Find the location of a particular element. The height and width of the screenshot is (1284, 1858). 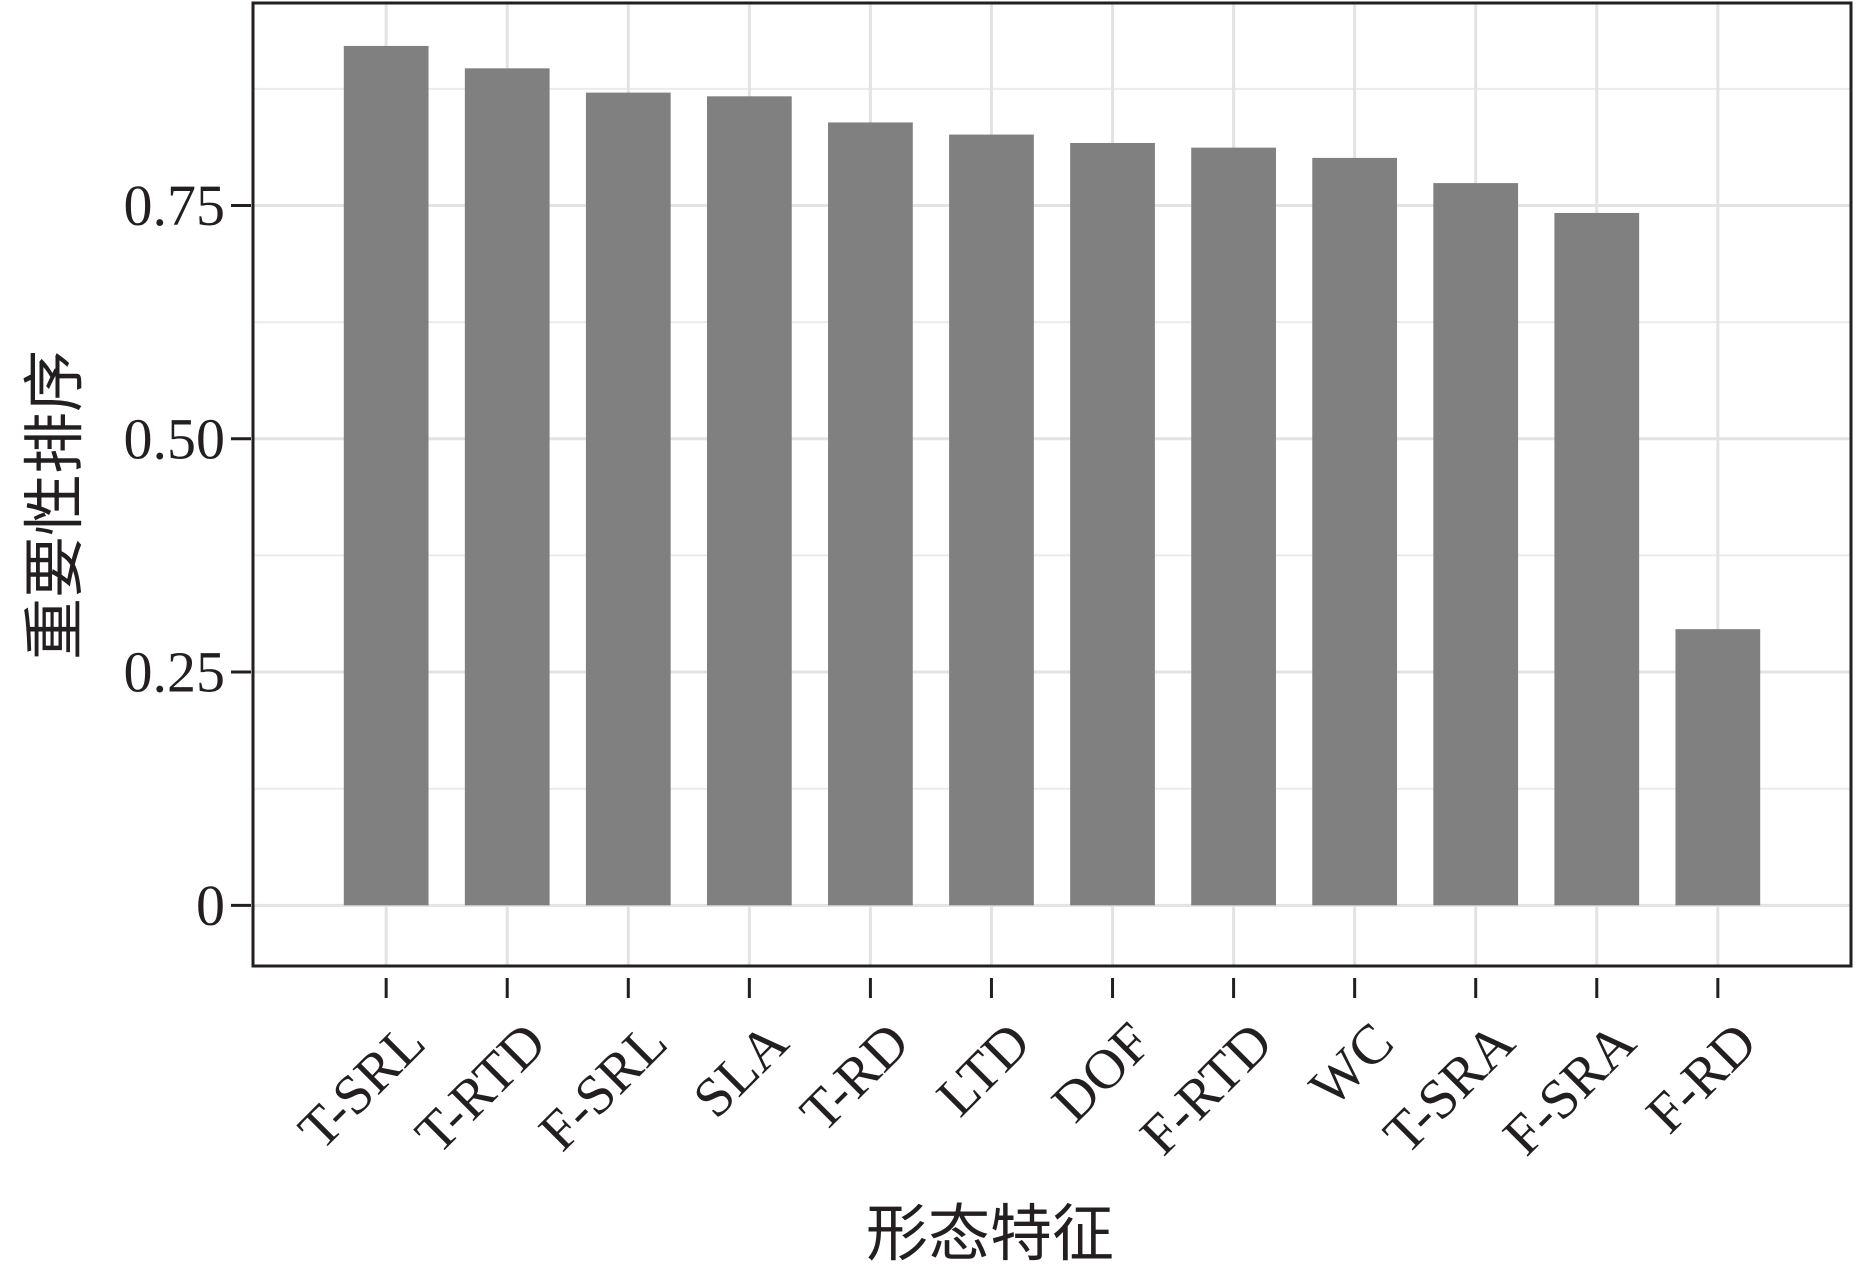

x-tick-label: F-SRL is located at coordinates (604, 1087).